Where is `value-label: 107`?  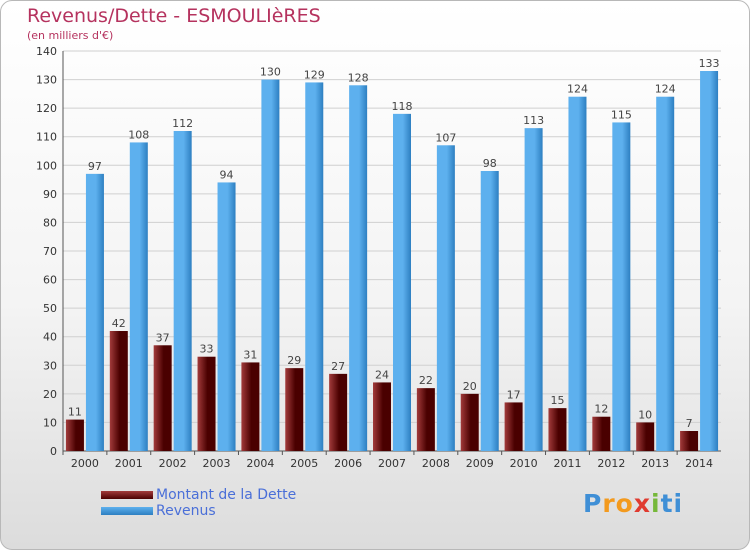 value-label: 107 is located at coordinates (445, 137).